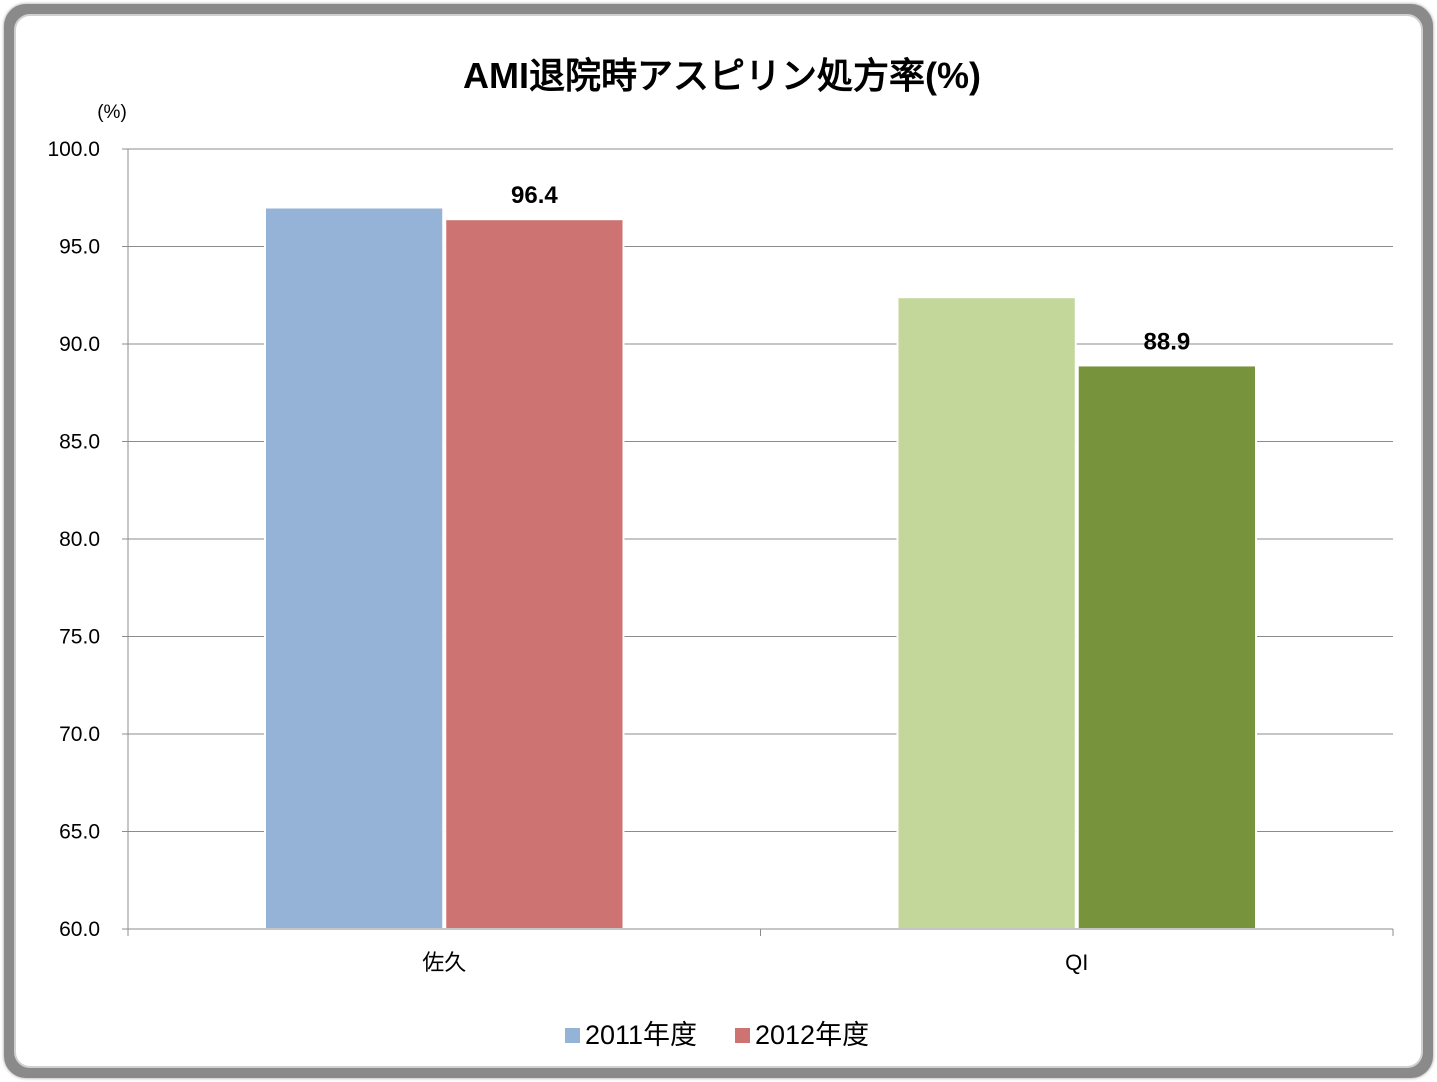 The height and width of the screenshot is (1082, 1437). I want to click on y-tick-label: 70.0, so click(79, 734).